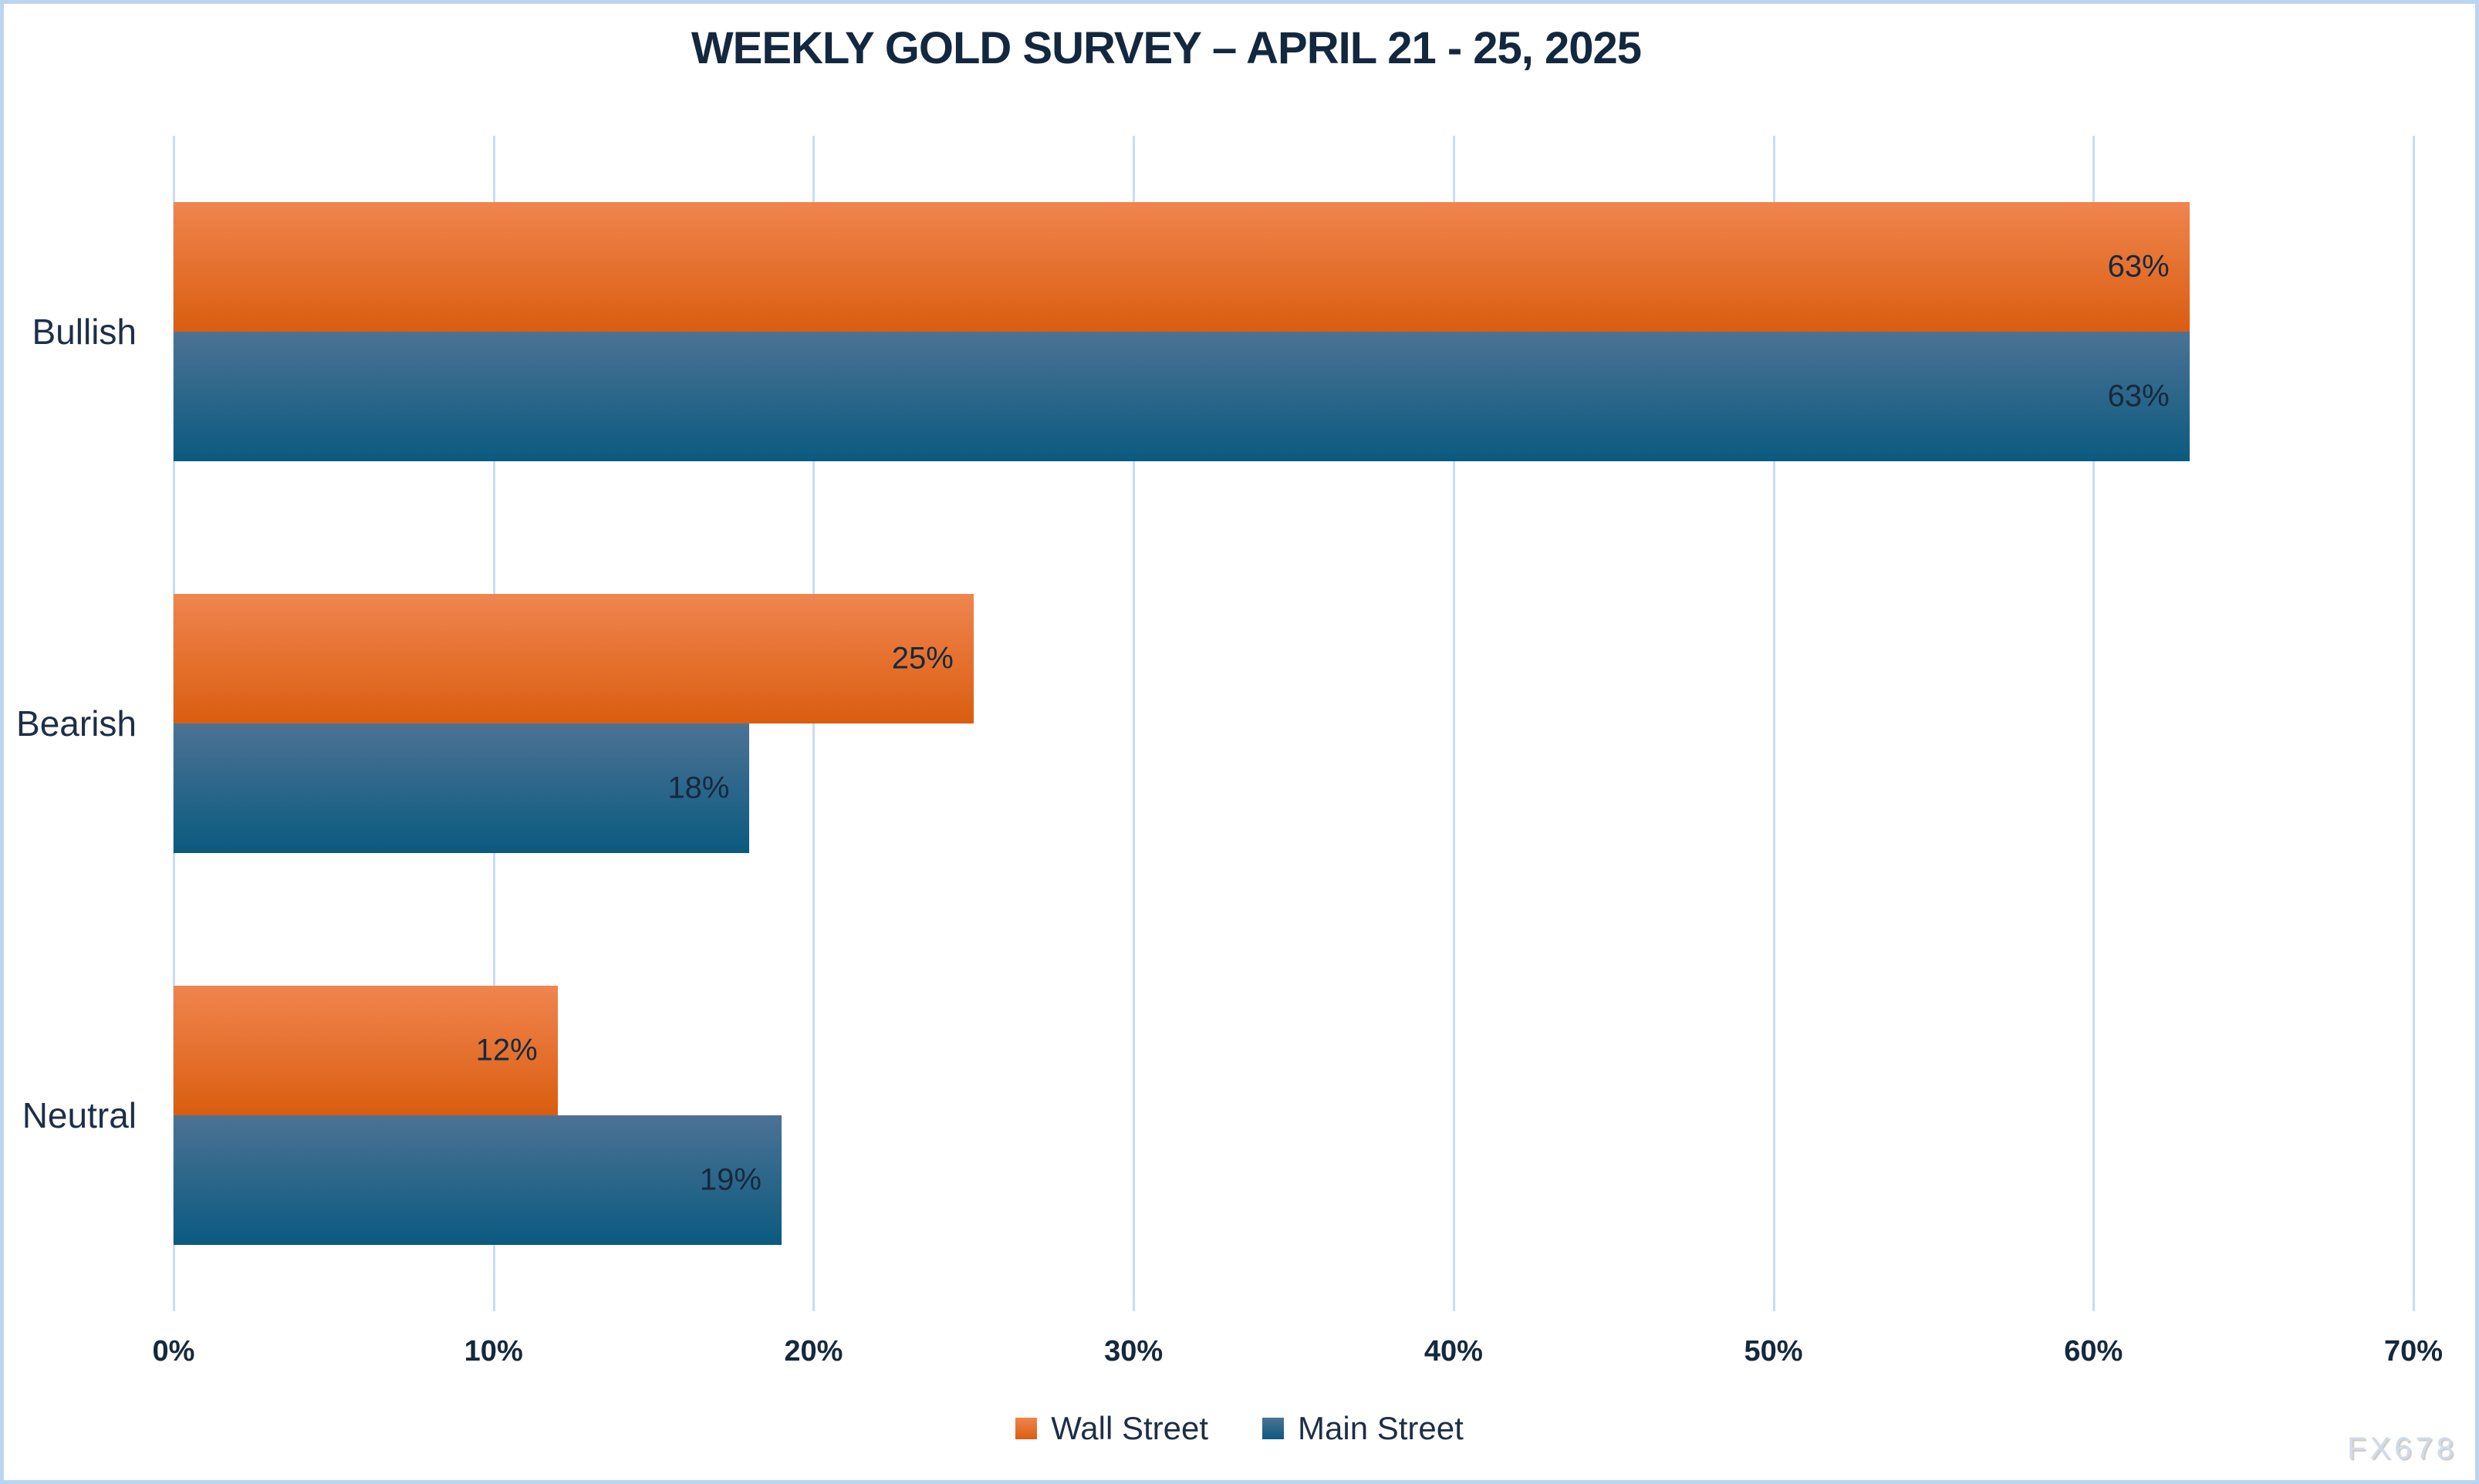 This screenshot has width=2479, height=1484. Describe the element at coordinates (922, 658) in the screenshot. I see `bar-value-label-wall-street-bearish: 25%` at that location.